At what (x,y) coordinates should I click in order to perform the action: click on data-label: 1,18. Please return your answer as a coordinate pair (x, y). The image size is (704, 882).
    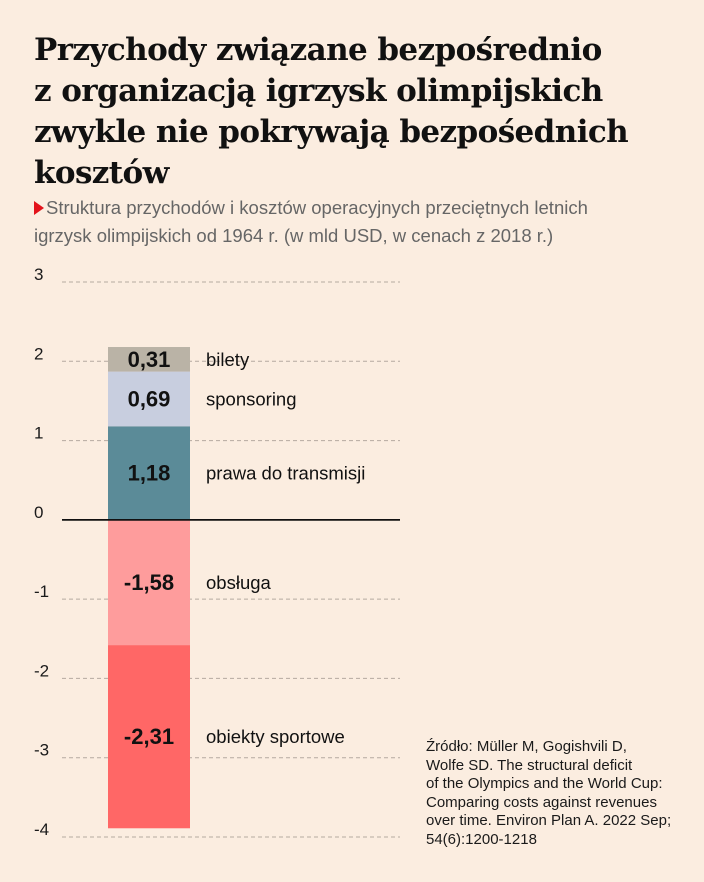
    Looking at the image, I should click on (149, 473).